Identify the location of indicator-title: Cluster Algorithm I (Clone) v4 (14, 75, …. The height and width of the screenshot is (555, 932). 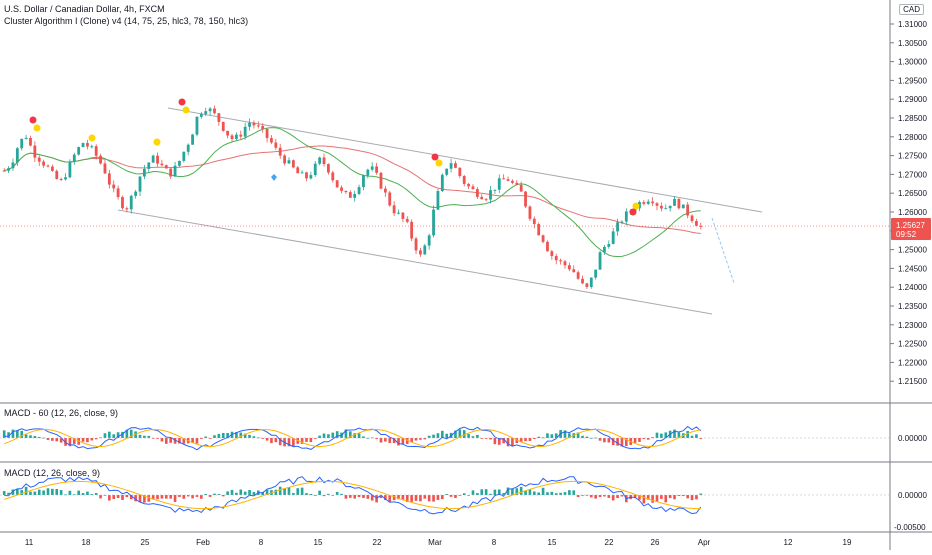
(126, 21).